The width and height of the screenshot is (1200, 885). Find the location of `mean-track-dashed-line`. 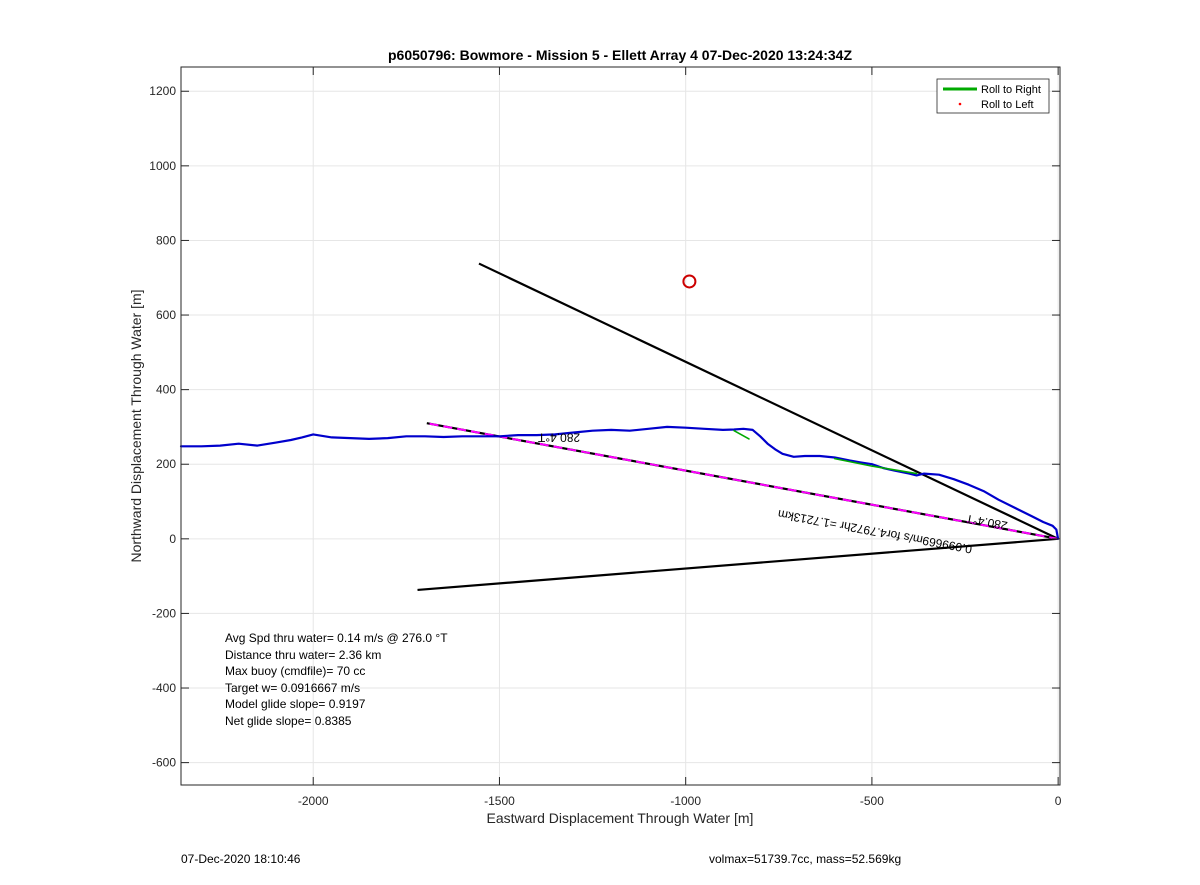

mean-track-dashed-line is located at coordinates (742, 481).